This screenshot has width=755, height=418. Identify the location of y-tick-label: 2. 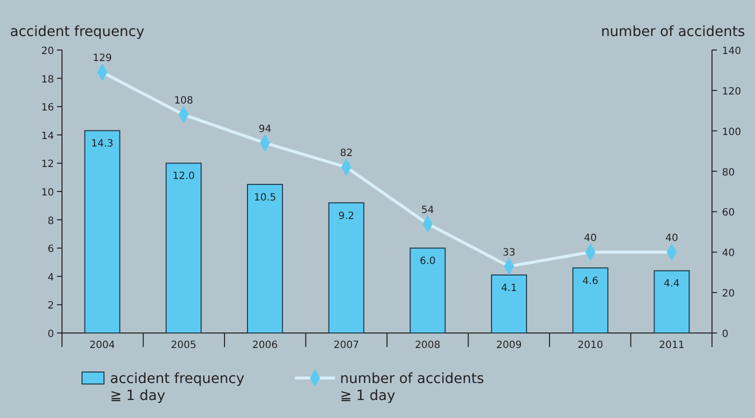
(51, 306).